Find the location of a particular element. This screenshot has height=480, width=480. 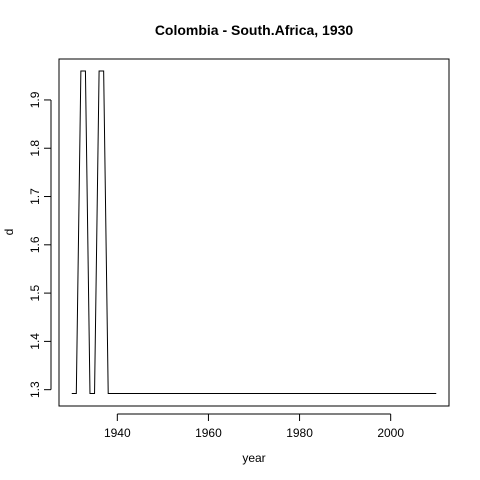

x-tick-label: 1940 is located at coordinates (117, 433).